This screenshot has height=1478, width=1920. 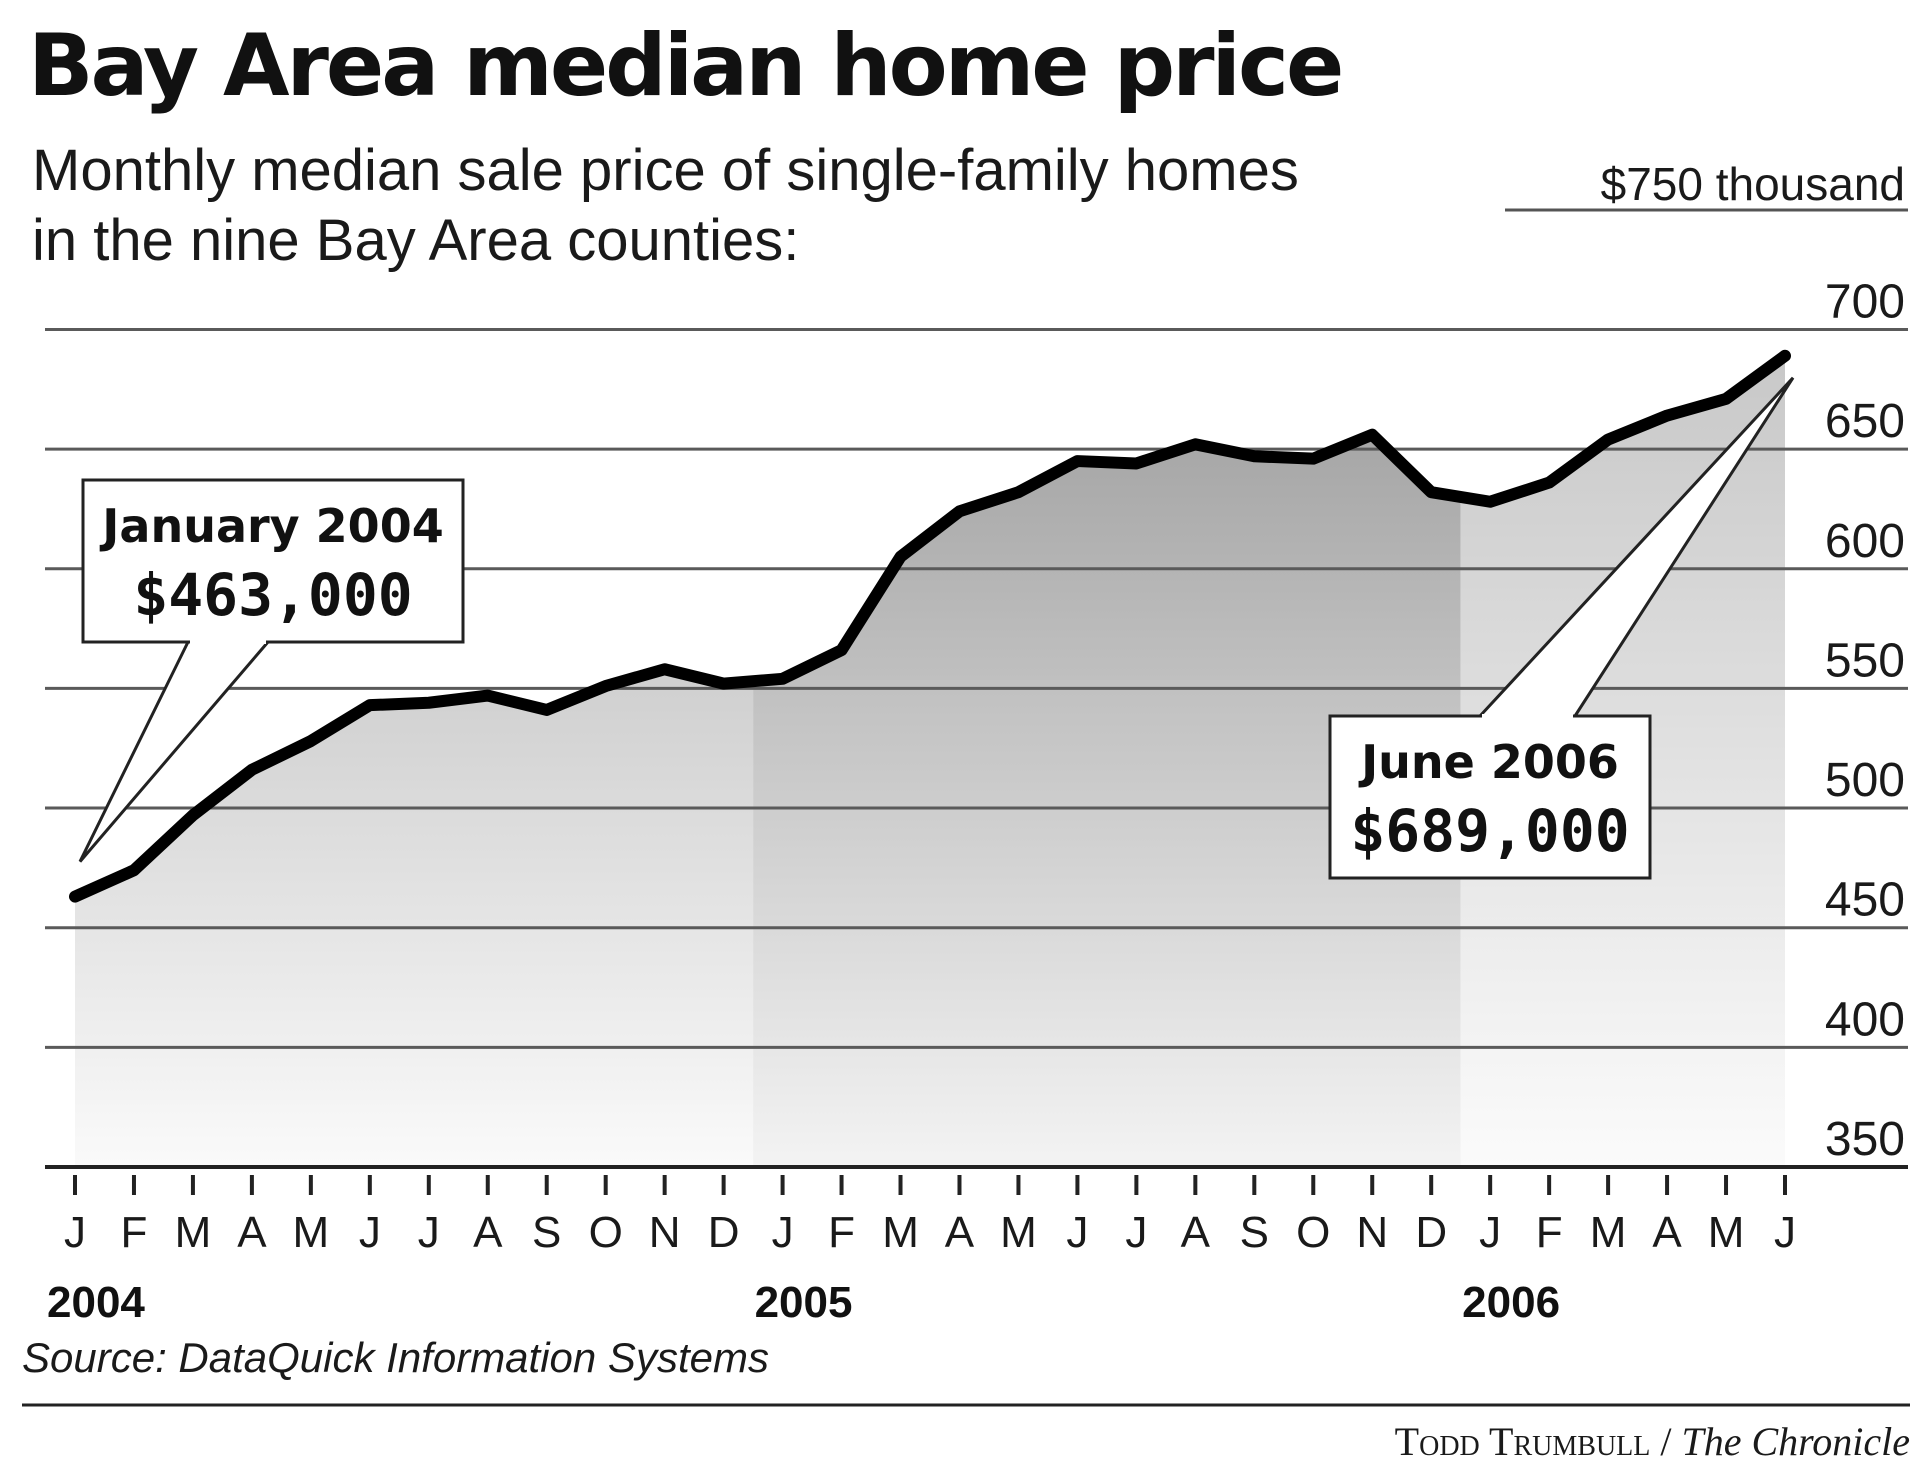 What do you see at coordinates (193, 1232) in the screenshot?
I see `x-tick-label-2: M` at bounding box center [193, 1232].